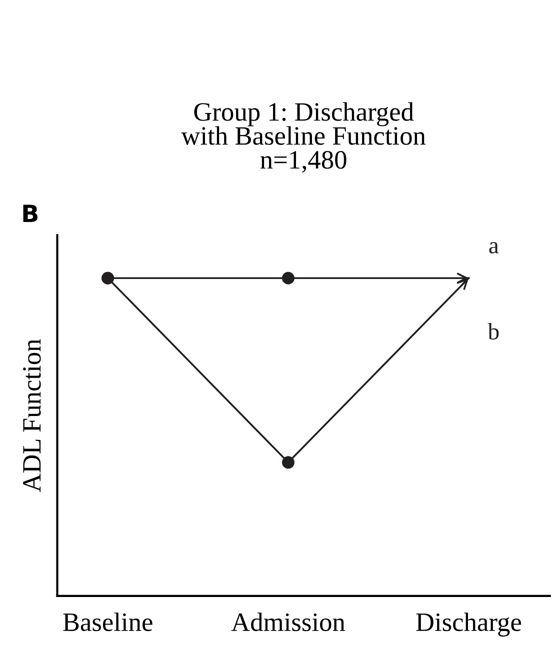 This screenshot has width=556, height=657. I want to click on chart-title: Group 1: Discharged with Baseline Function n=1,480, so click(303, 137).